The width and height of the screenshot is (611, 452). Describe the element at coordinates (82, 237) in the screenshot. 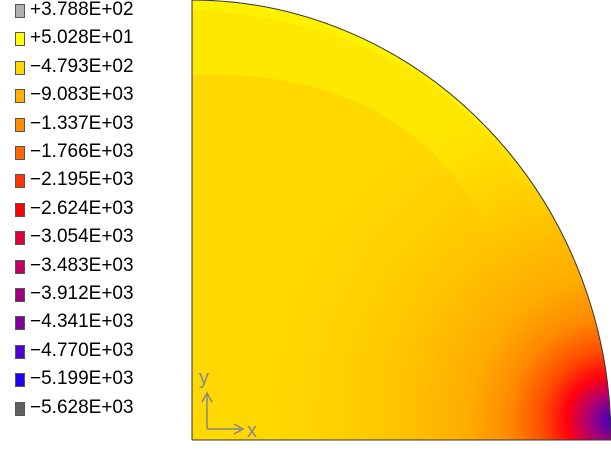

I see `legend-value-label: −3.054E+03` at that location.